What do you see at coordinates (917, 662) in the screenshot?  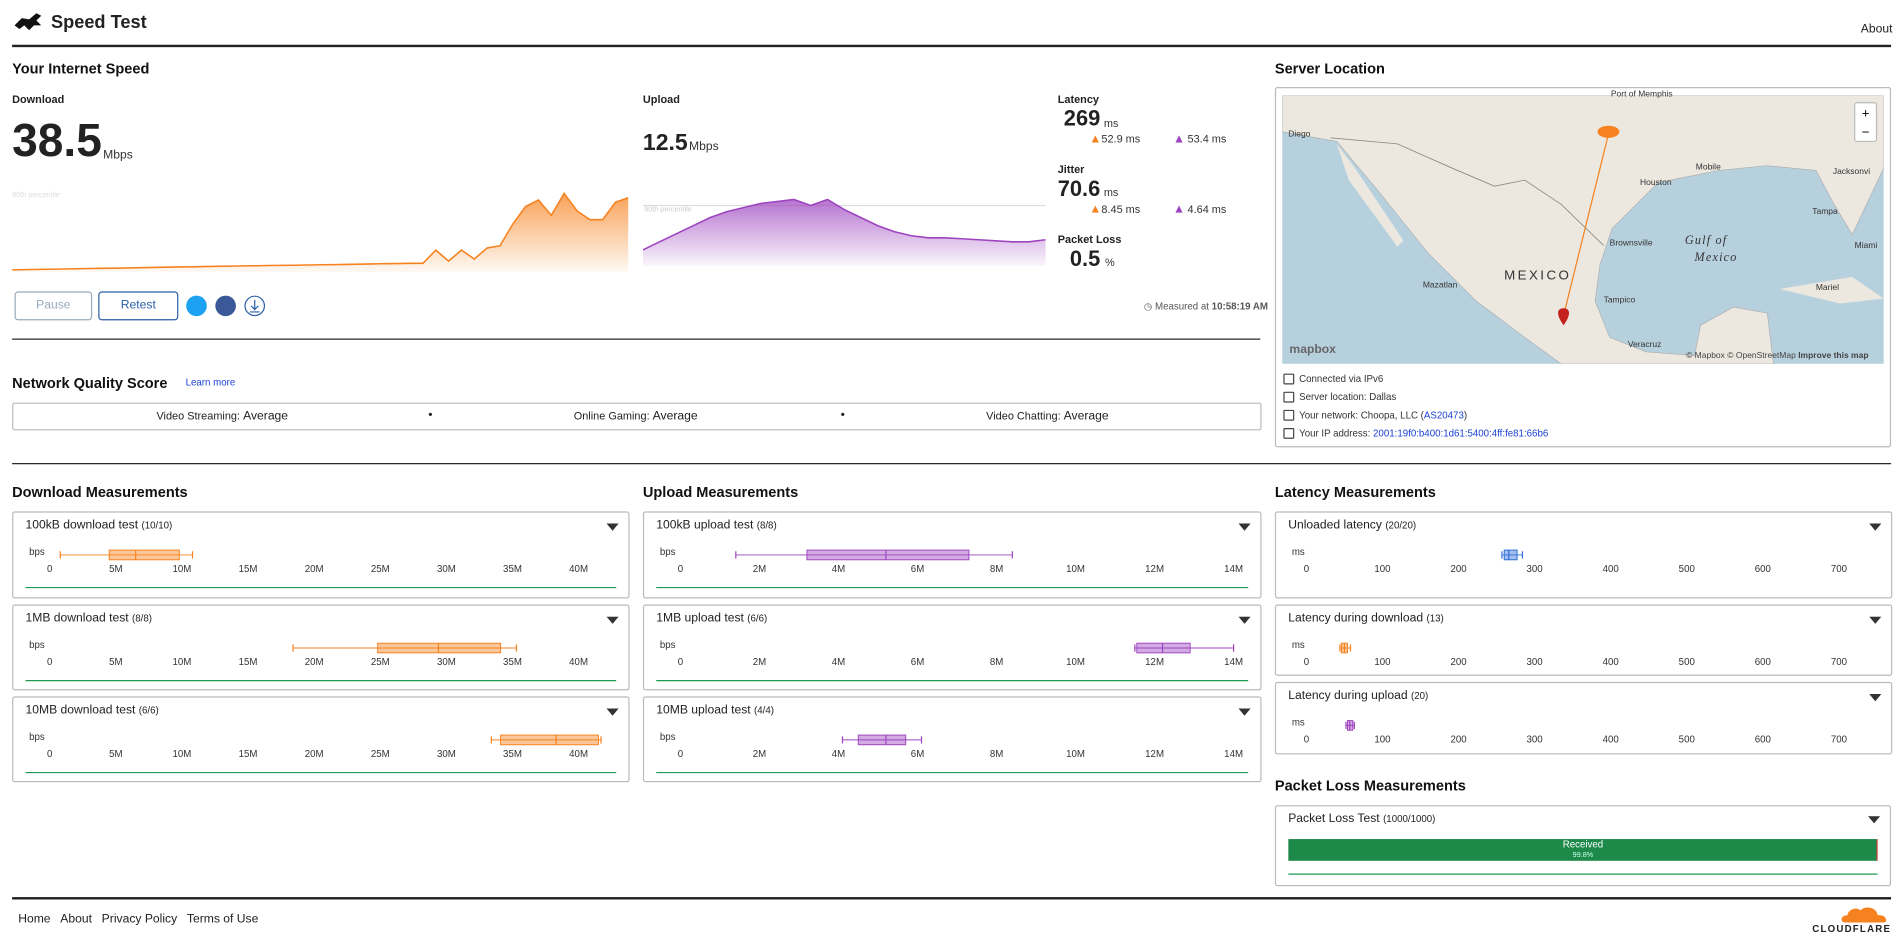 I see `x-tick-label: 6M` at bounding box center [917, 662].